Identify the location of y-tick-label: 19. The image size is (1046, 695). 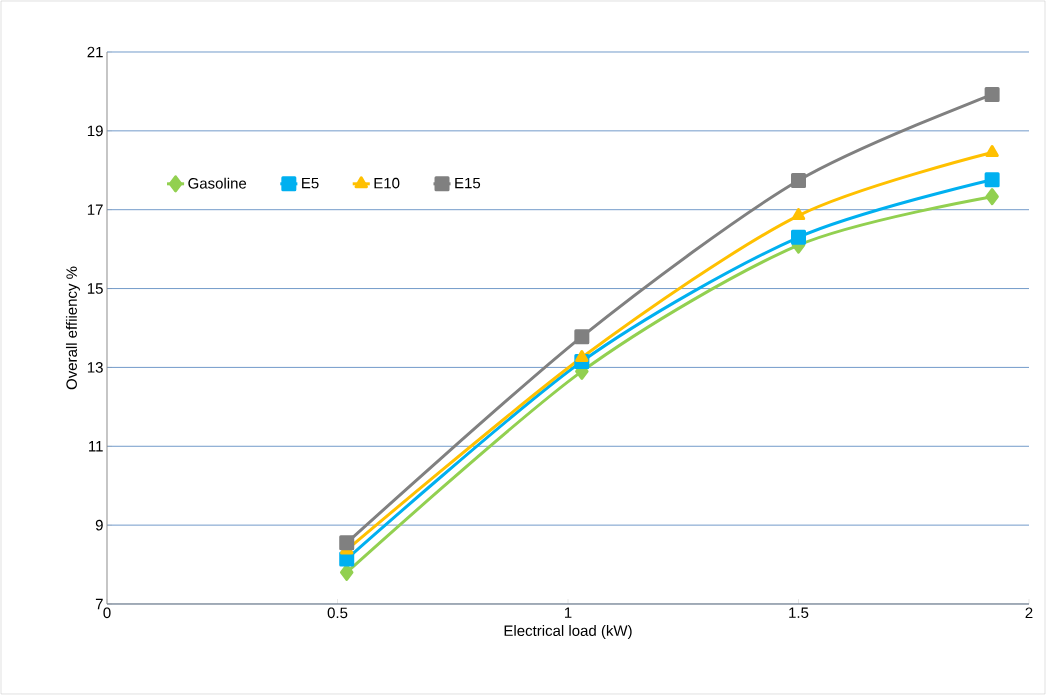
(95, 131).